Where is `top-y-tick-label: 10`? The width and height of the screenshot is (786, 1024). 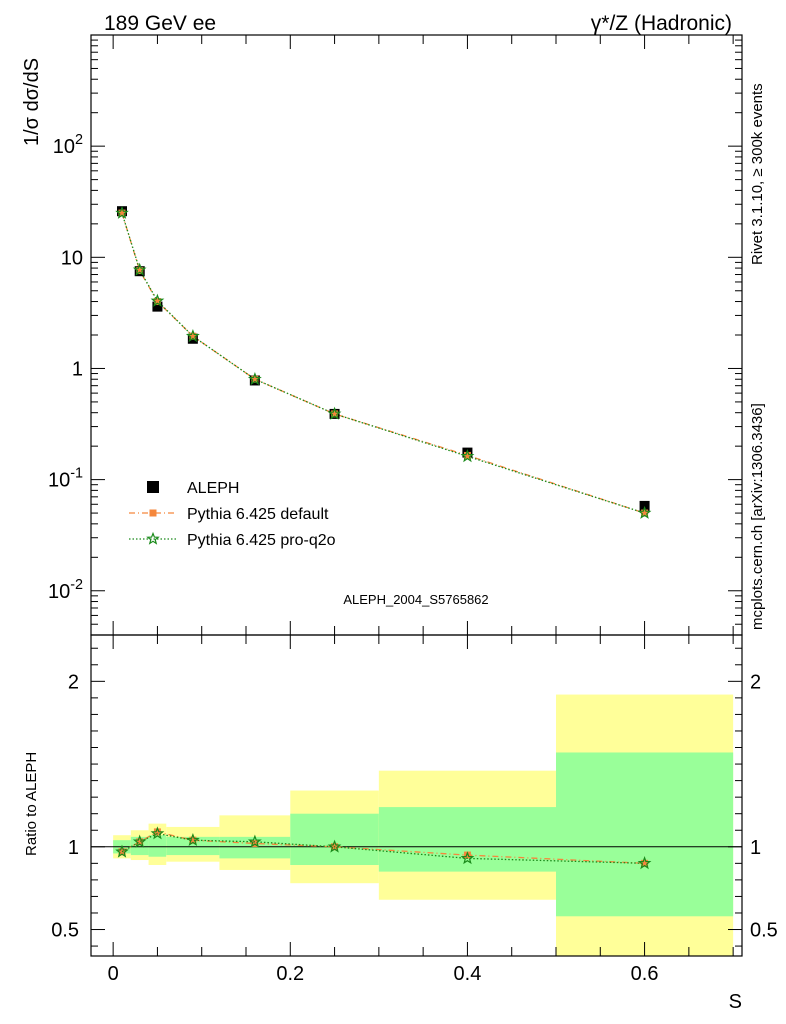
top-y-tick-label: 10 is located at coordinates (72, 258).